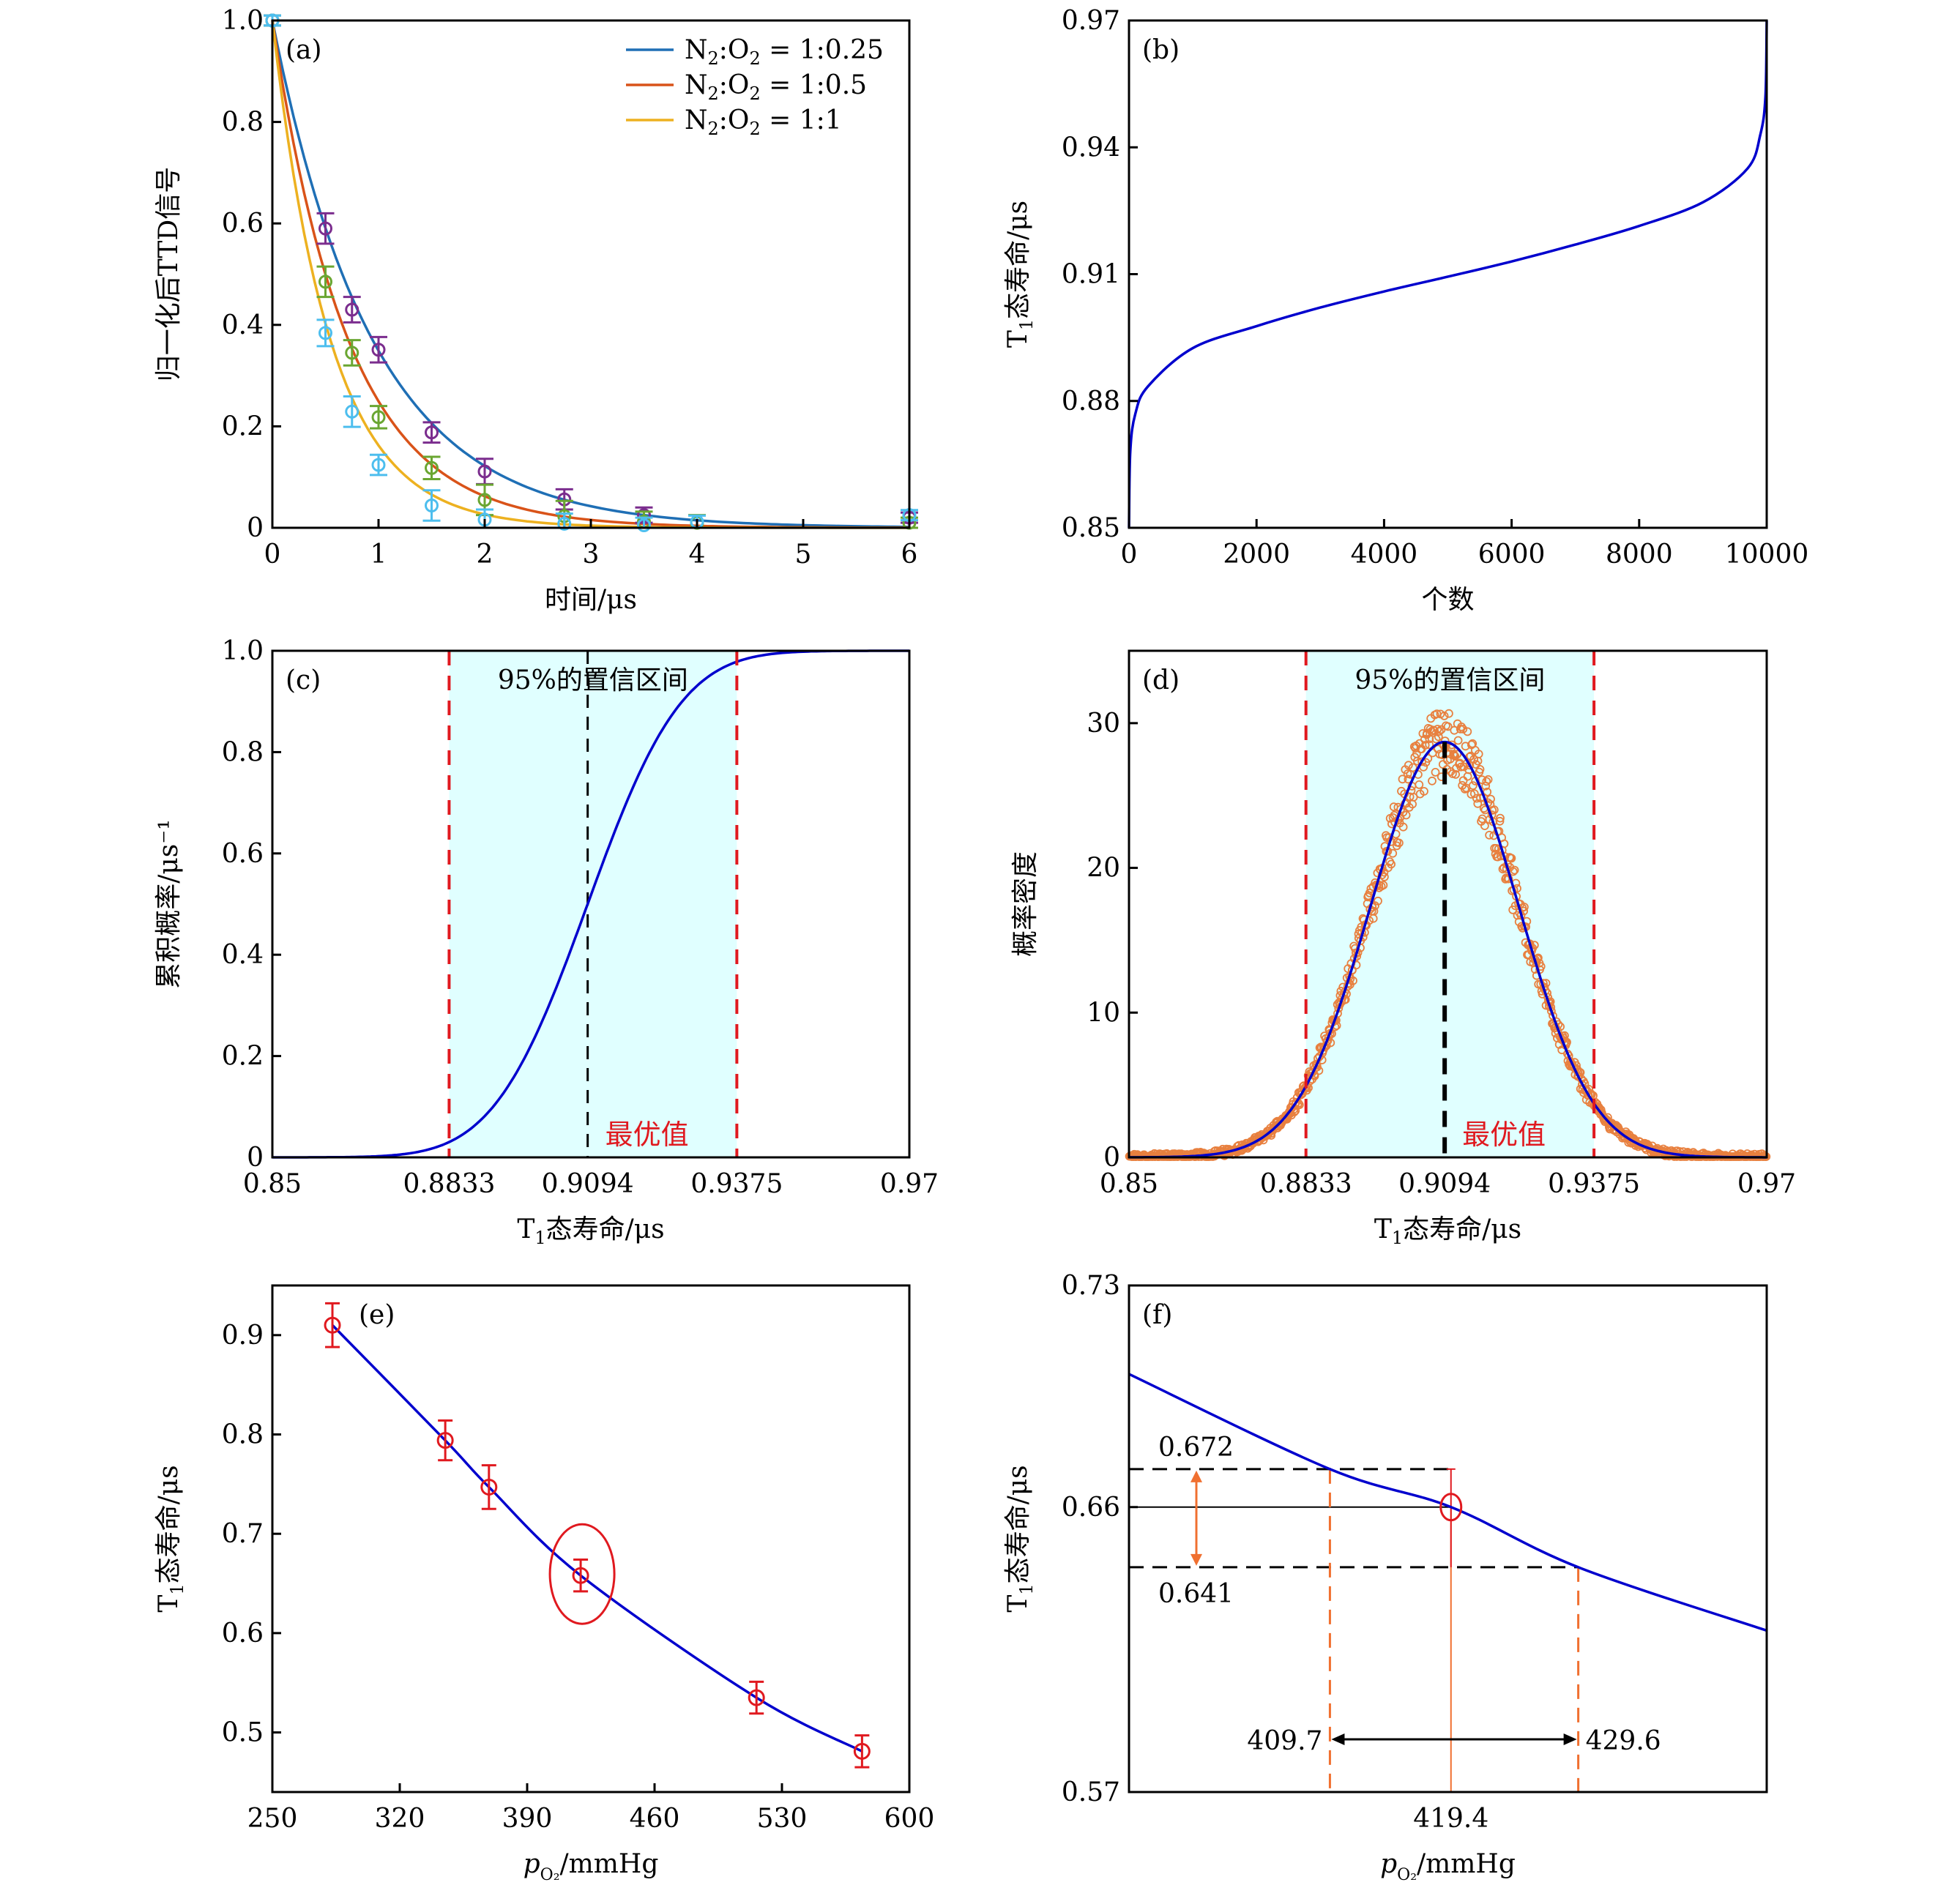 The width and height of the screenshot is (1960, 1885). I want to click on y-axis-title: 累积概率/μs⁻¹, so click(169, 903).